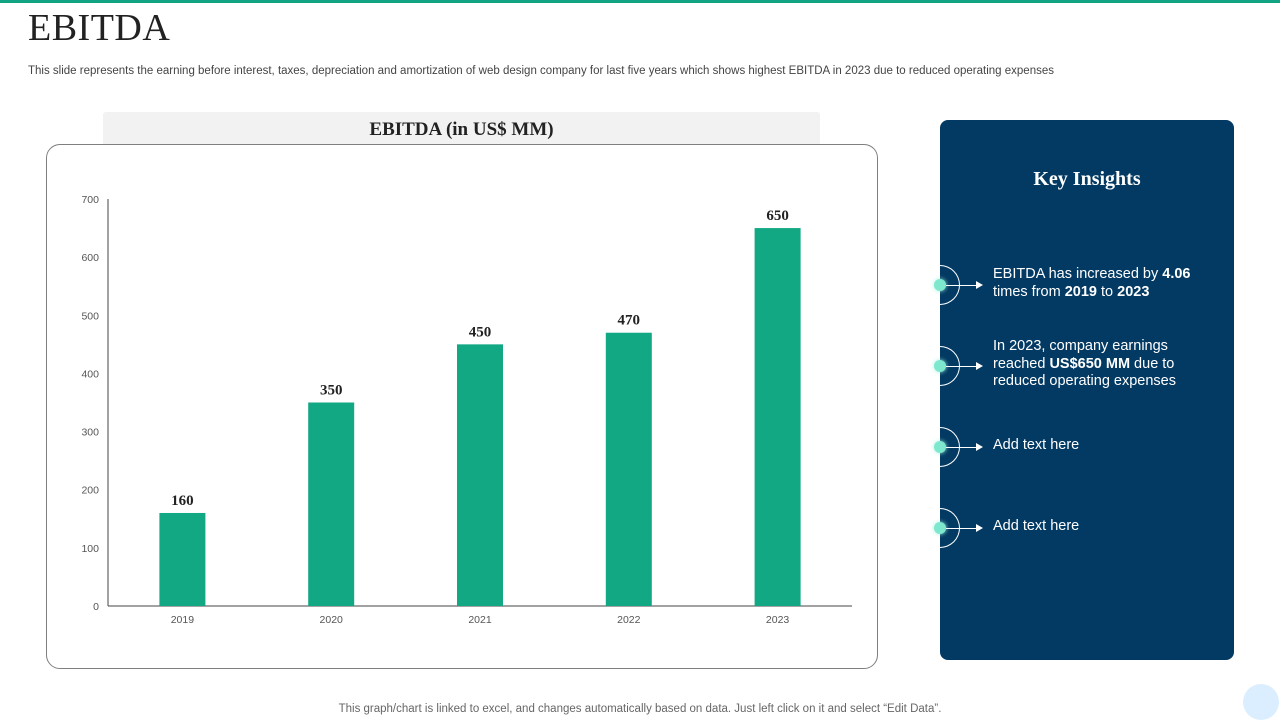 Image resolution: width=1280 pixels, height=720 pixels. I want to click on data-label: 350, so click(331, 391).